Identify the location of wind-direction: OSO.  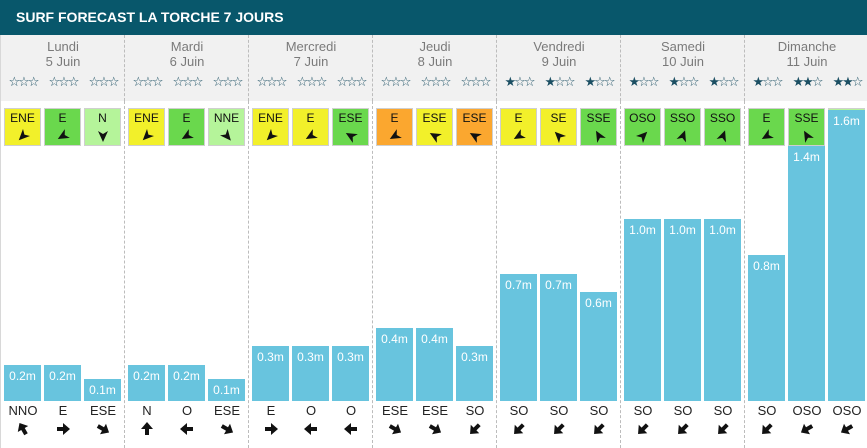
(642, 118).